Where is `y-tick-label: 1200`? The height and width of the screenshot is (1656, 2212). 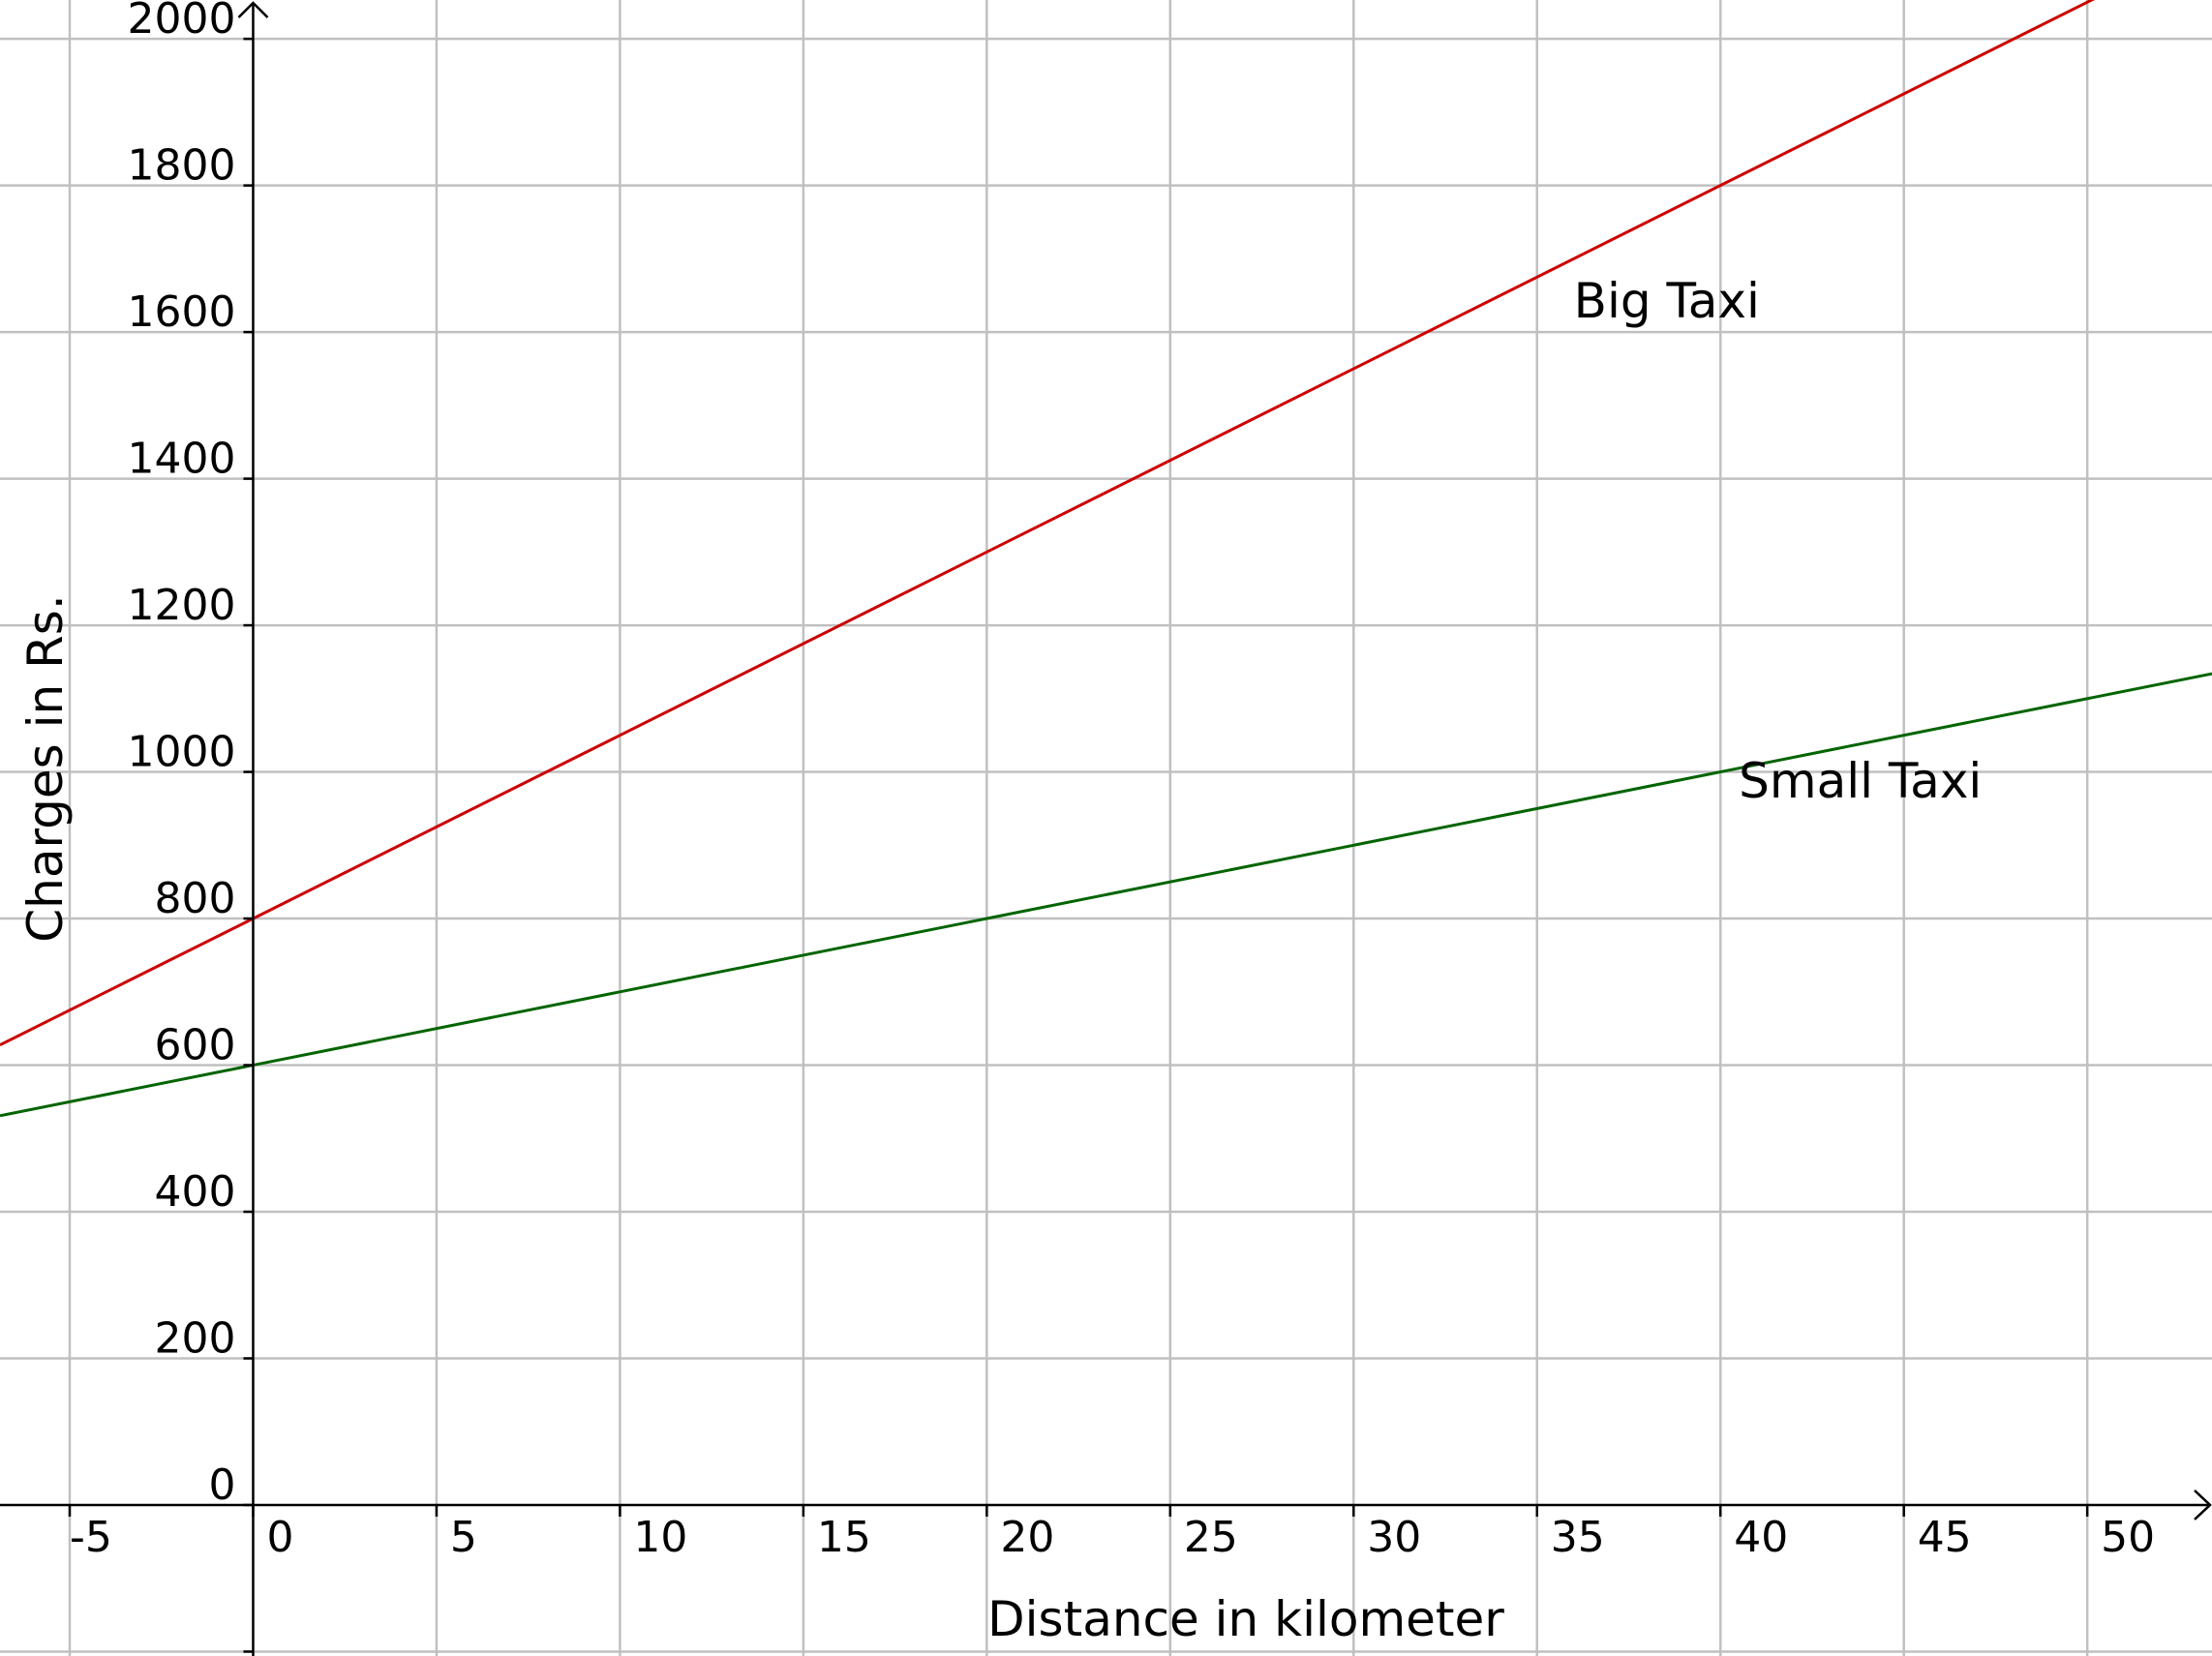 y-tick-label: 1200 is located at coordinates (181, 605).